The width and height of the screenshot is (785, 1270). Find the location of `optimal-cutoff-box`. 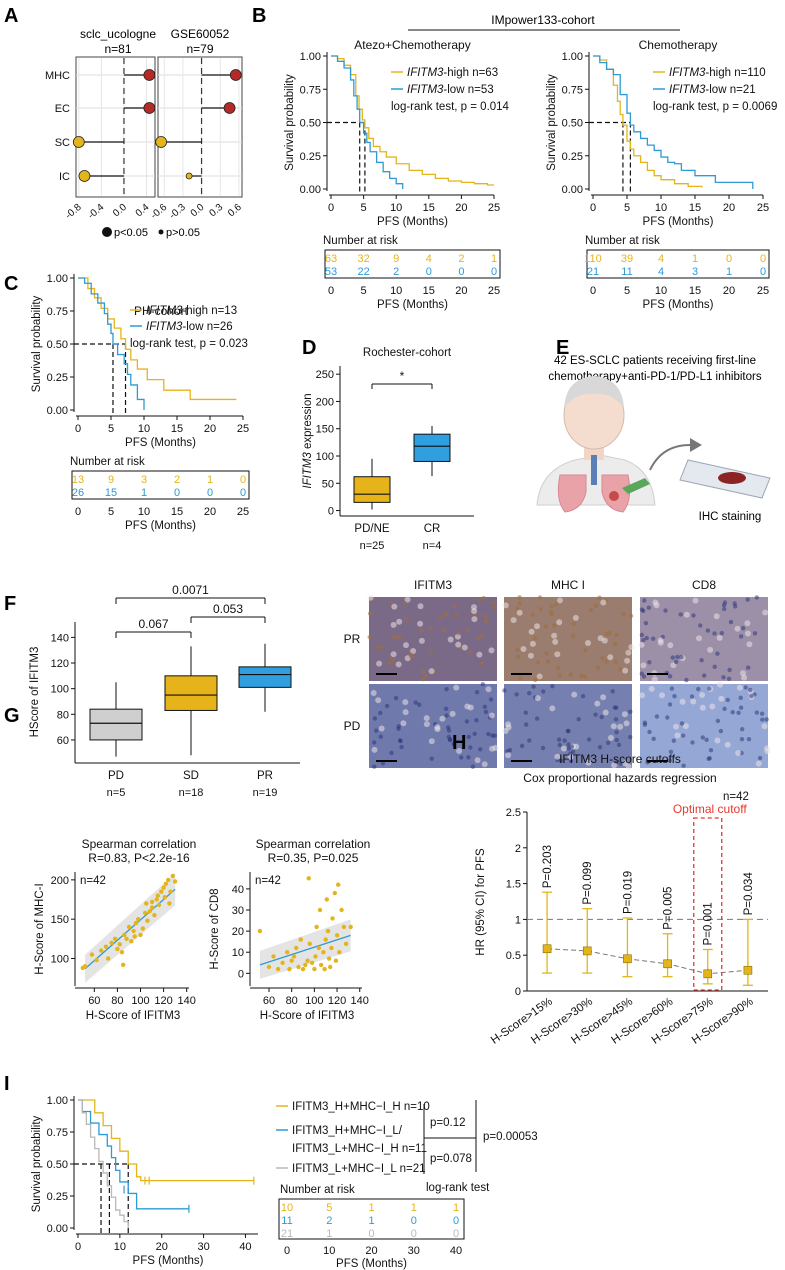

optimal-cutoff-box is located at coordinates (708, 904).